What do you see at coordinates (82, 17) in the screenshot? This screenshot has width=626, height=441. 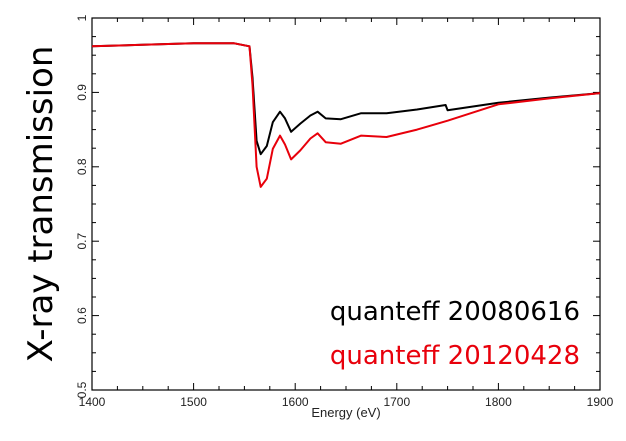 I see `y-tick-label: 1` at bounding box center [82, 17].